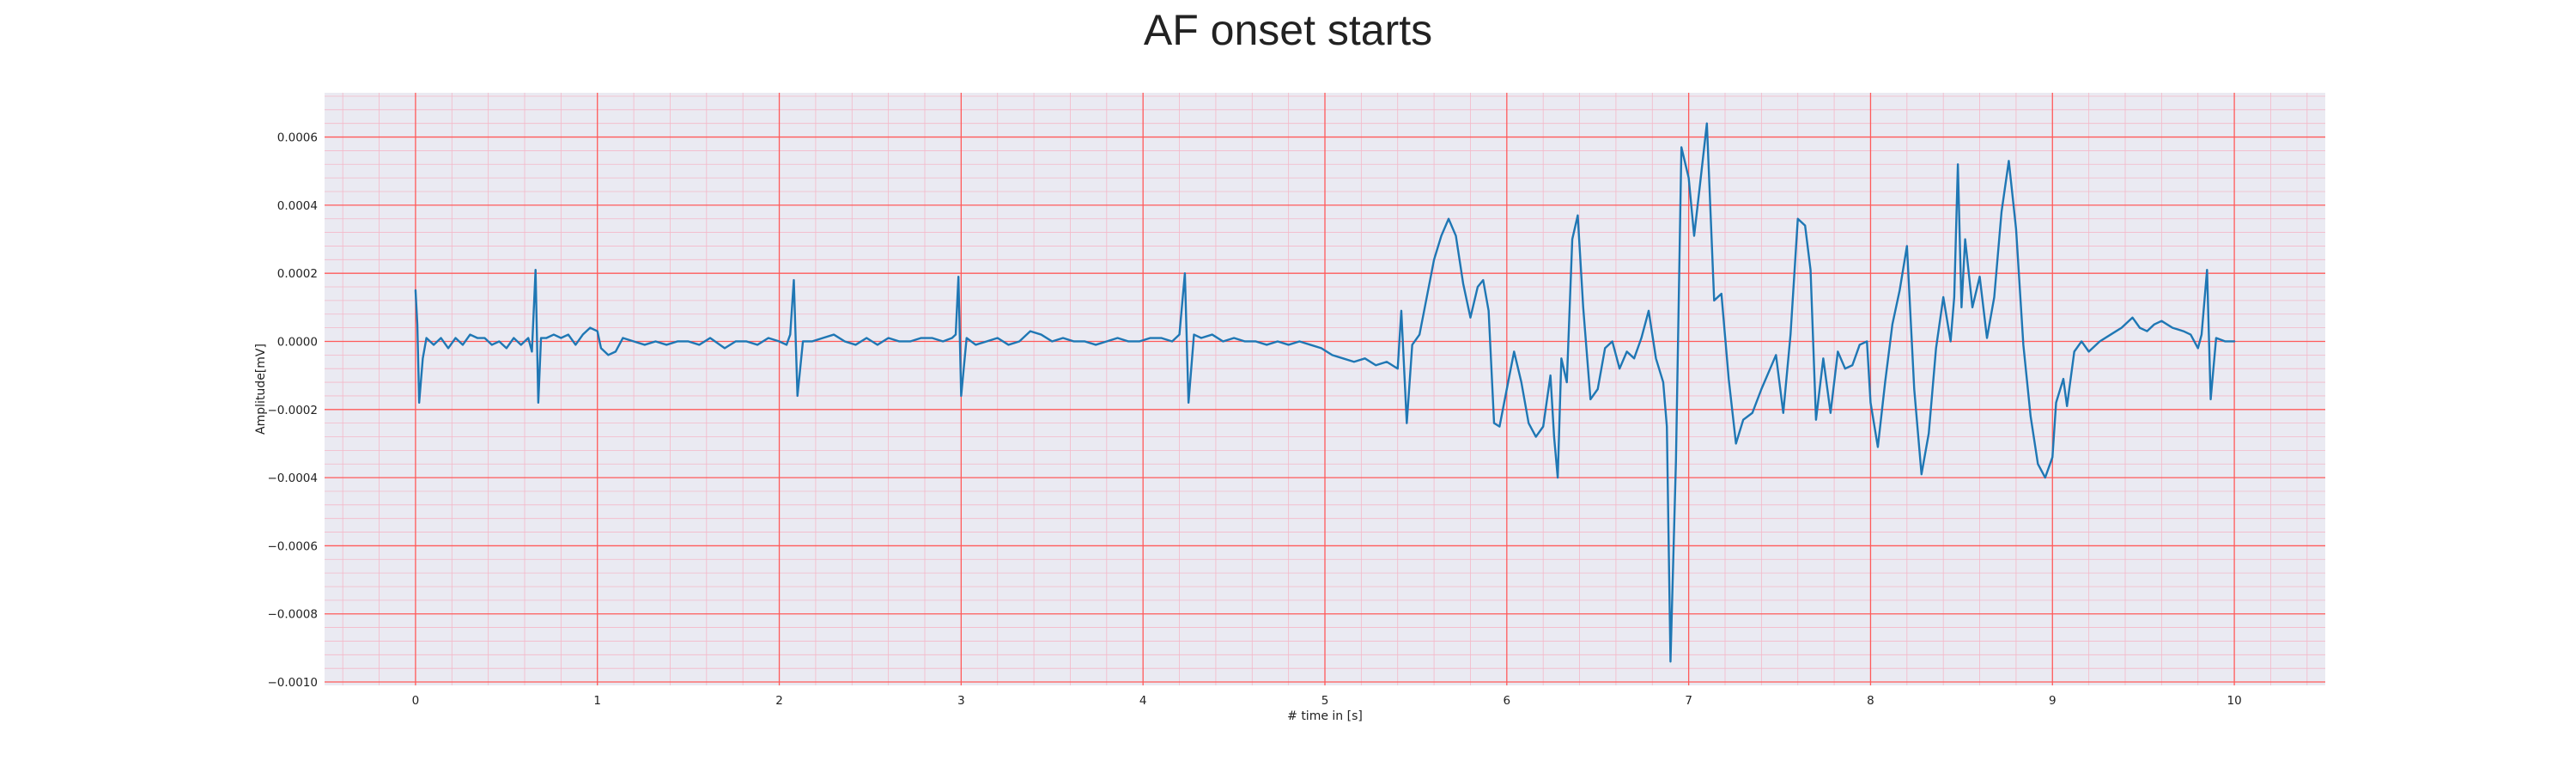 This screenshot has width=2576, height=773. What do you see at coordinates (292, 683) in the screenshot?
I see `y-tick-label: −0.0010` at bounding box center [292, 683].